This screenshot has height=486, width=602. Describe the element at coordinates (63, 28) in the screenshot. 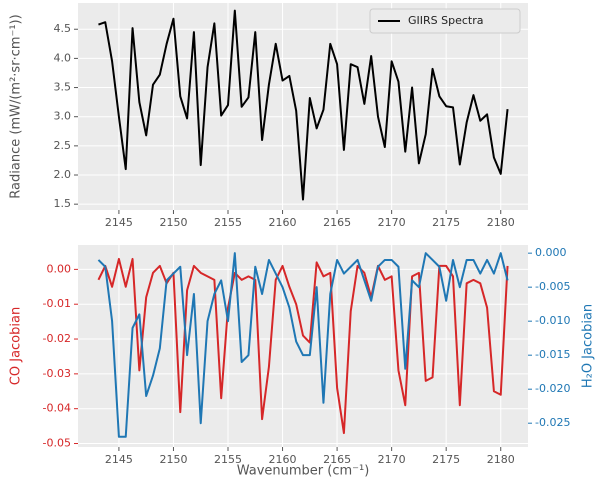

I see `y-tick-label: 4.5` at that location.